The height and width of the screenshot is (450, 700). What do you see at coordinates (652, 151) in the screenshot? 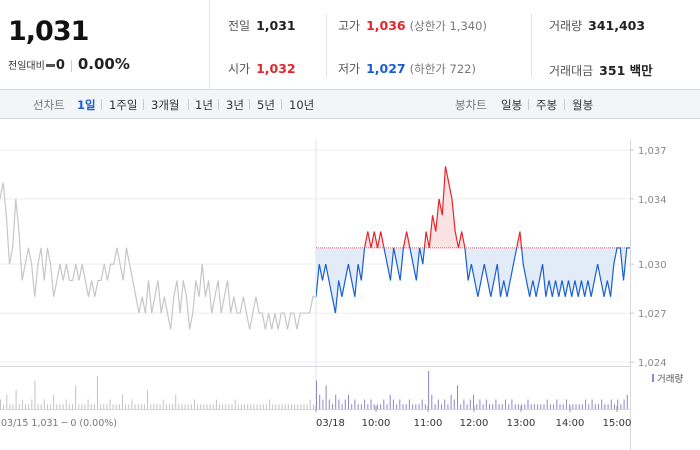
I see `y-tick-label: 1,037` at bounding box center [652, 151].